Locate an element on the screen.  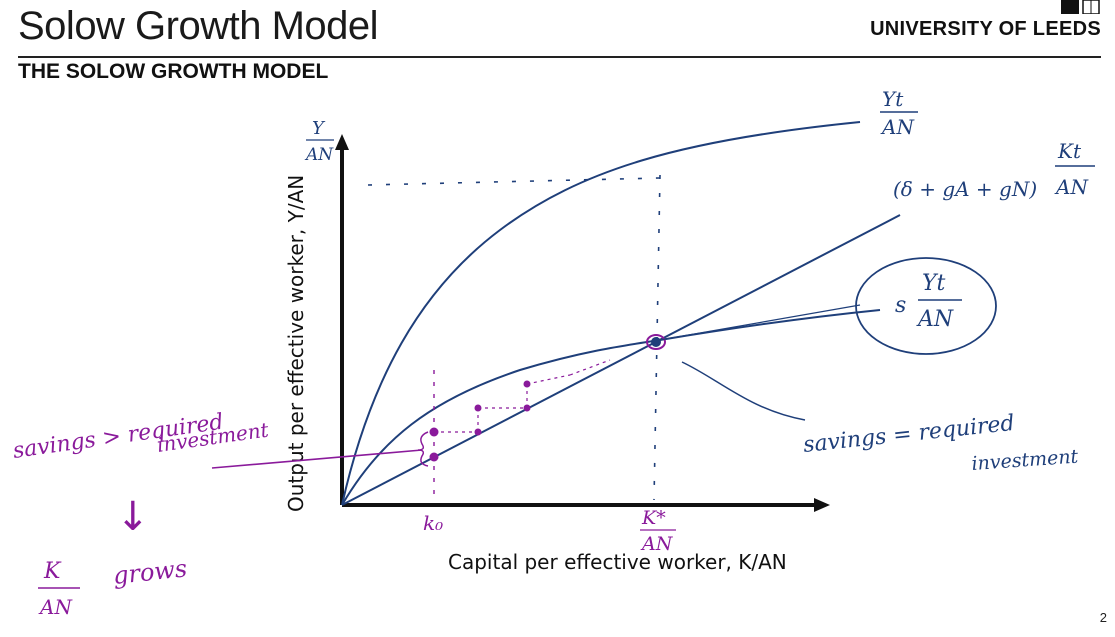
steady-state-circle is located at coordinates (656, 342).